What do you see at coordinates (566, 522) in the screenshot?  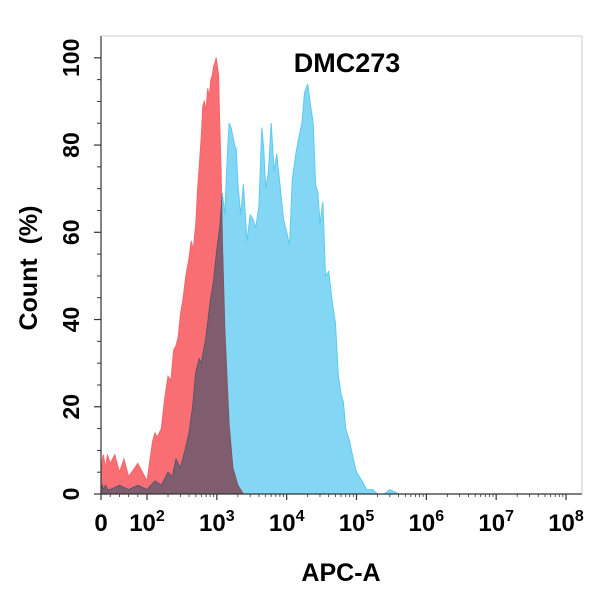 I see `x-tick-label: 10⁸` at bounding box center [566, 522].